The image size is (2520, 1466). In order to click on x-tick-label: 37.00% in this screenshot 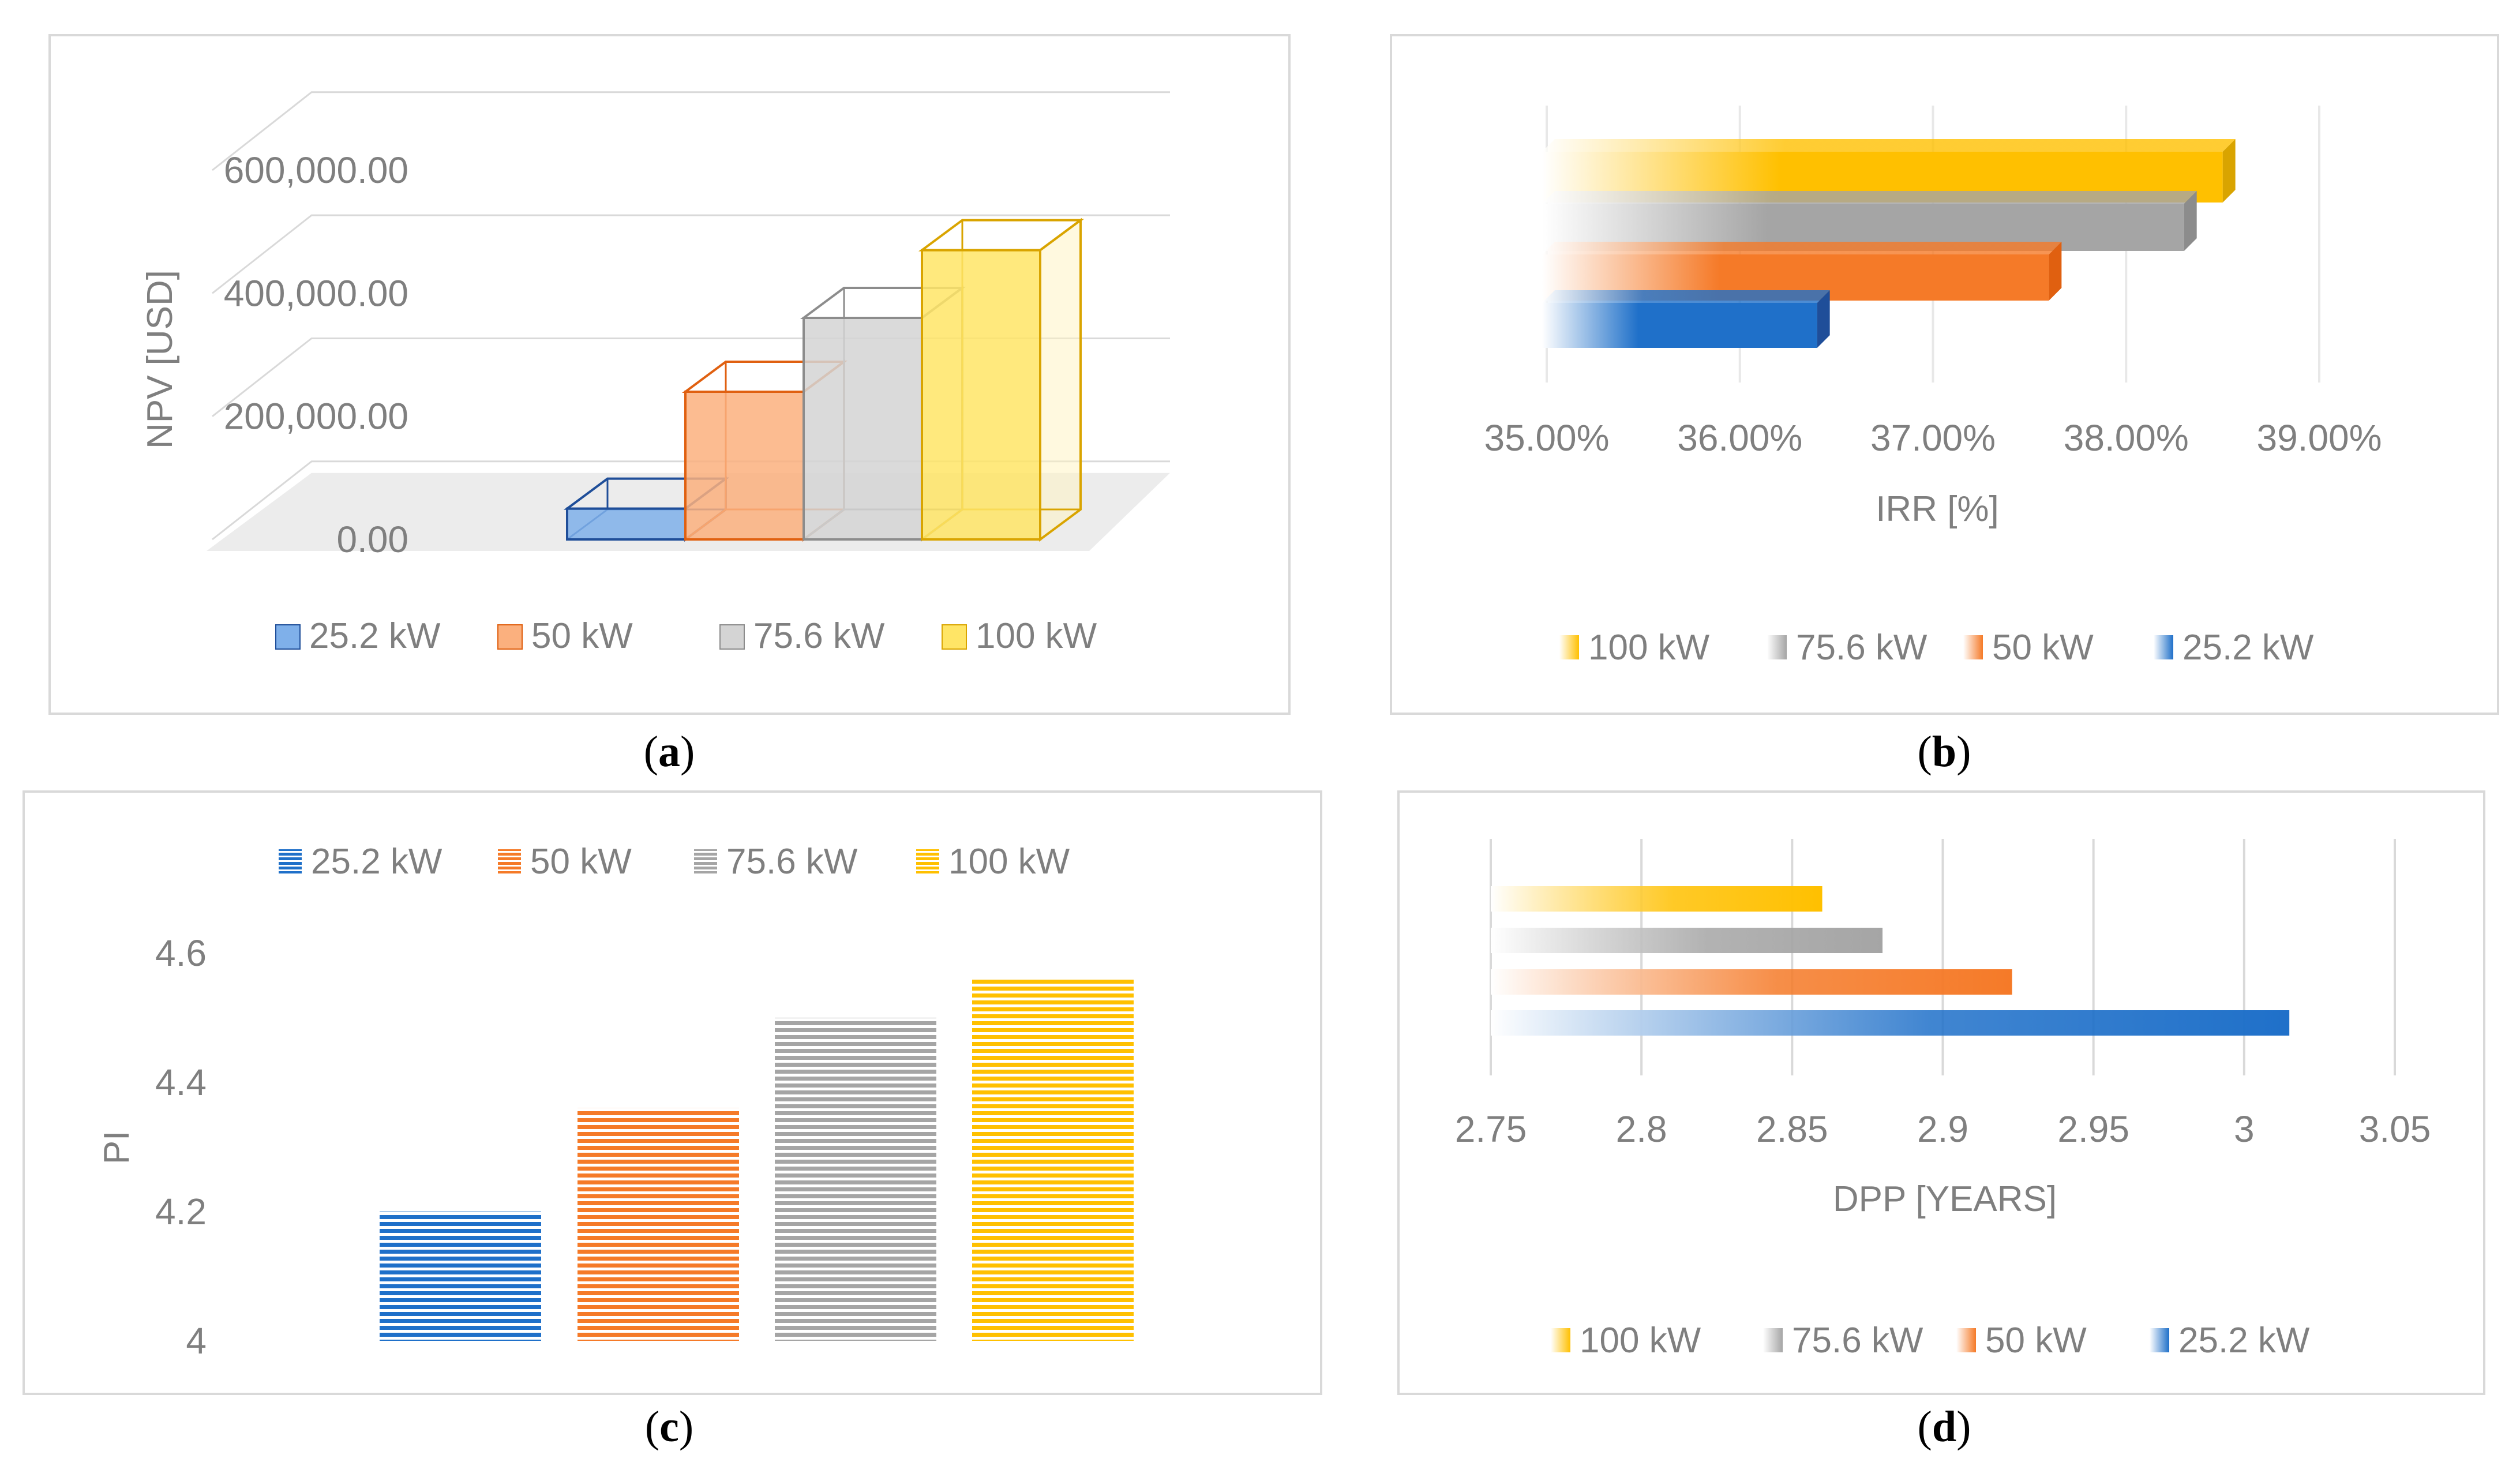, I will do `click(1933, 438)`.